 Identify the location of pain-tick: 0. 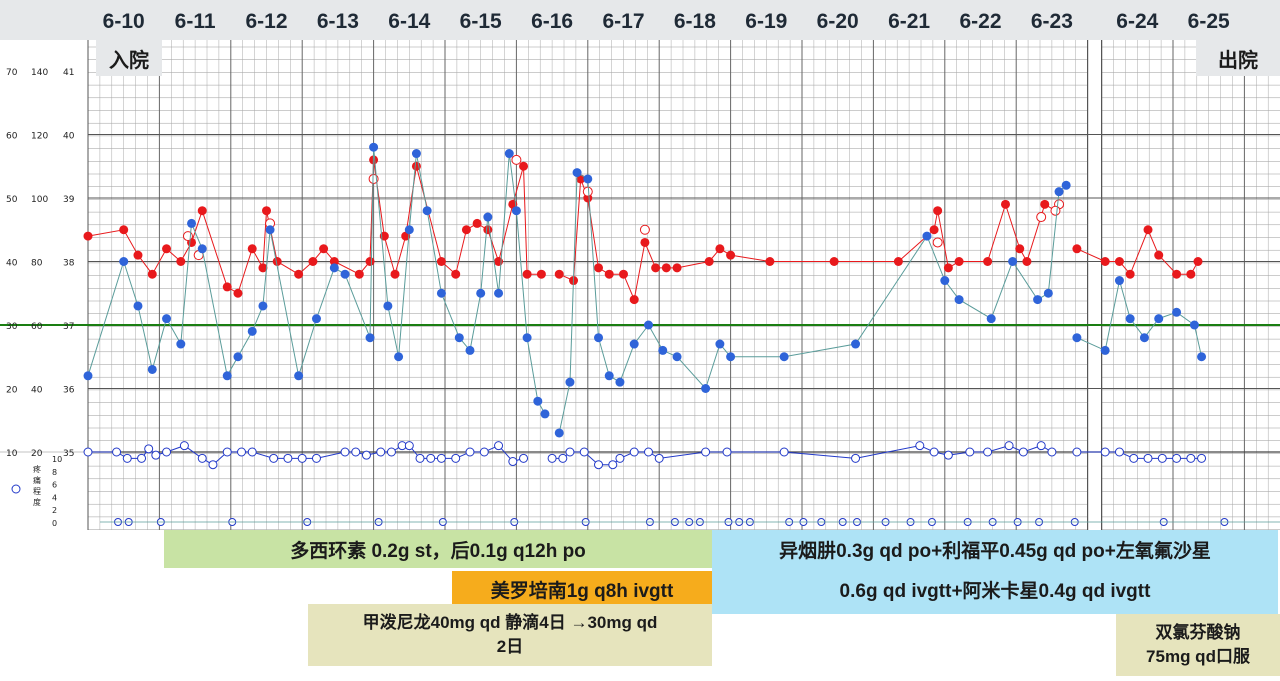
(54, 523).